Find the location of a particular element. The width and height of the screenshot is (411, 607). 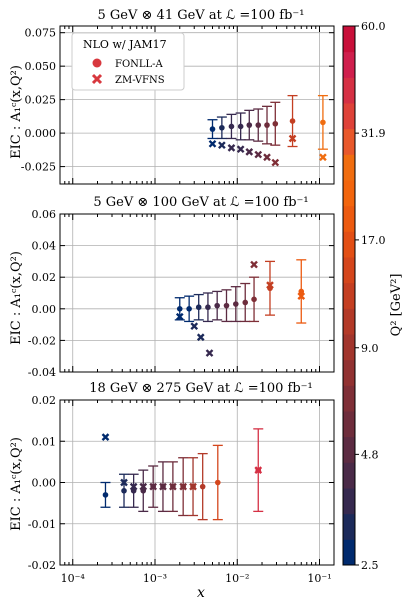

y-tick-label: 0.050 is located at coordinates (41, 66).